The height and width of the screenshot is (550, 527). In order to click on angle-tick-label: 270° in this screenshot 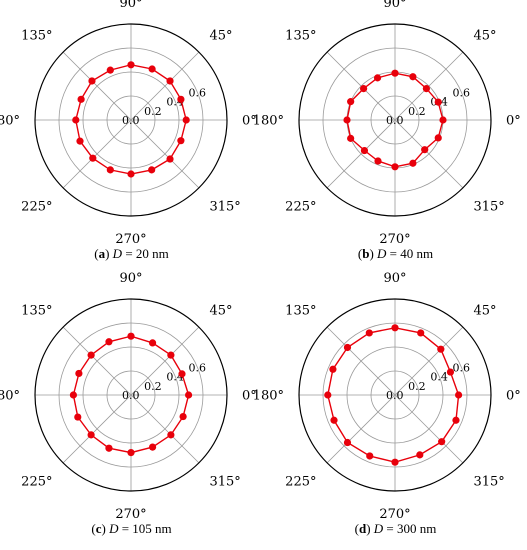, I will do `click(130, 514)`.